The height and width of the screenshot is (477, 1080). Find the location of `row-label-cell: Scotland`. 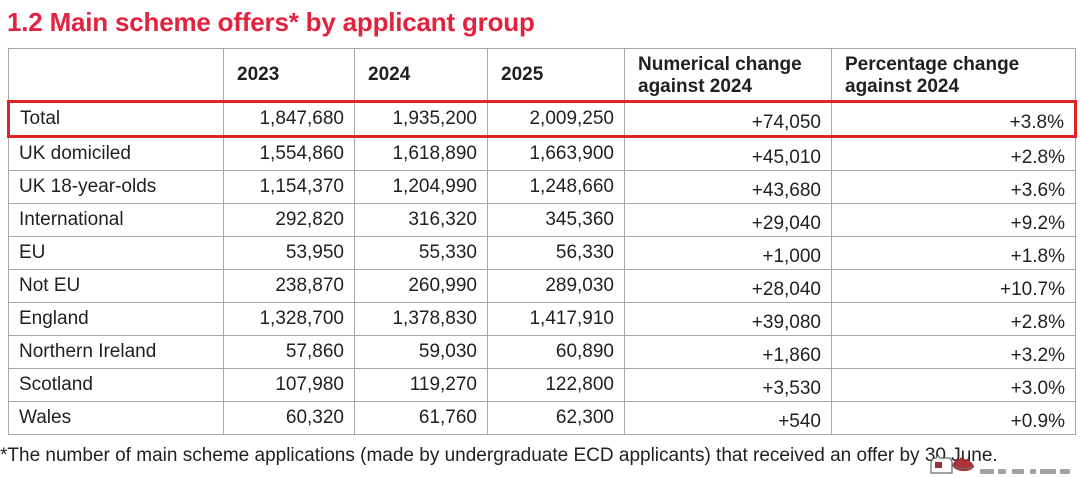

row-label-cell: Scotland is located at coordinates (116, 384).